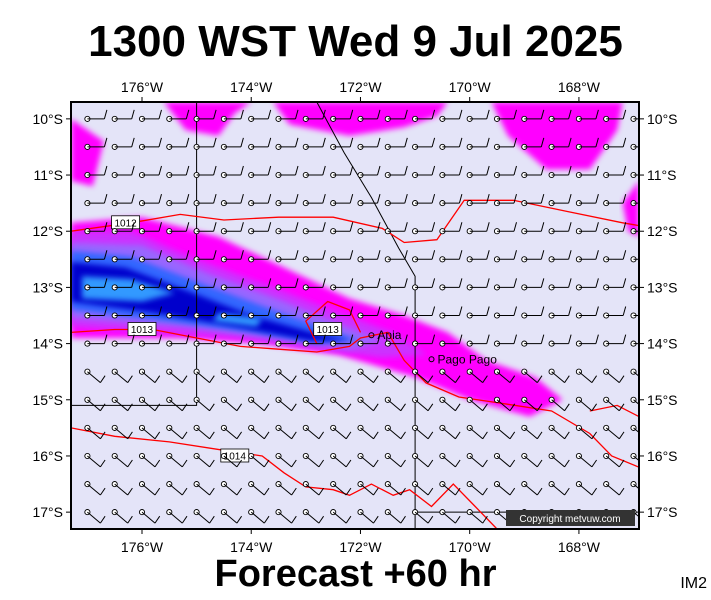  What do you see at coordinates (468, 359) in the screenshot?
I see `place-name: Pago Pago` at bounding box center [468, 359].